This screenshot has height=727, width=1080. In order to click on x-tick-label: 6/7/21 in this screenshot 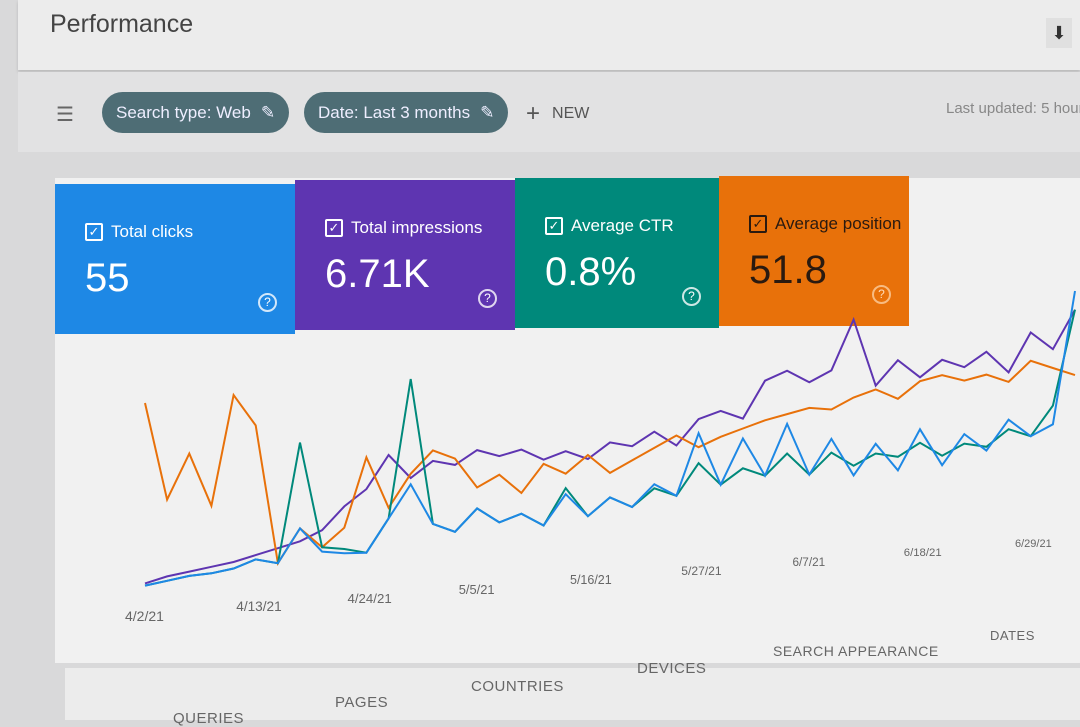, I will do `click(809, 562)`.